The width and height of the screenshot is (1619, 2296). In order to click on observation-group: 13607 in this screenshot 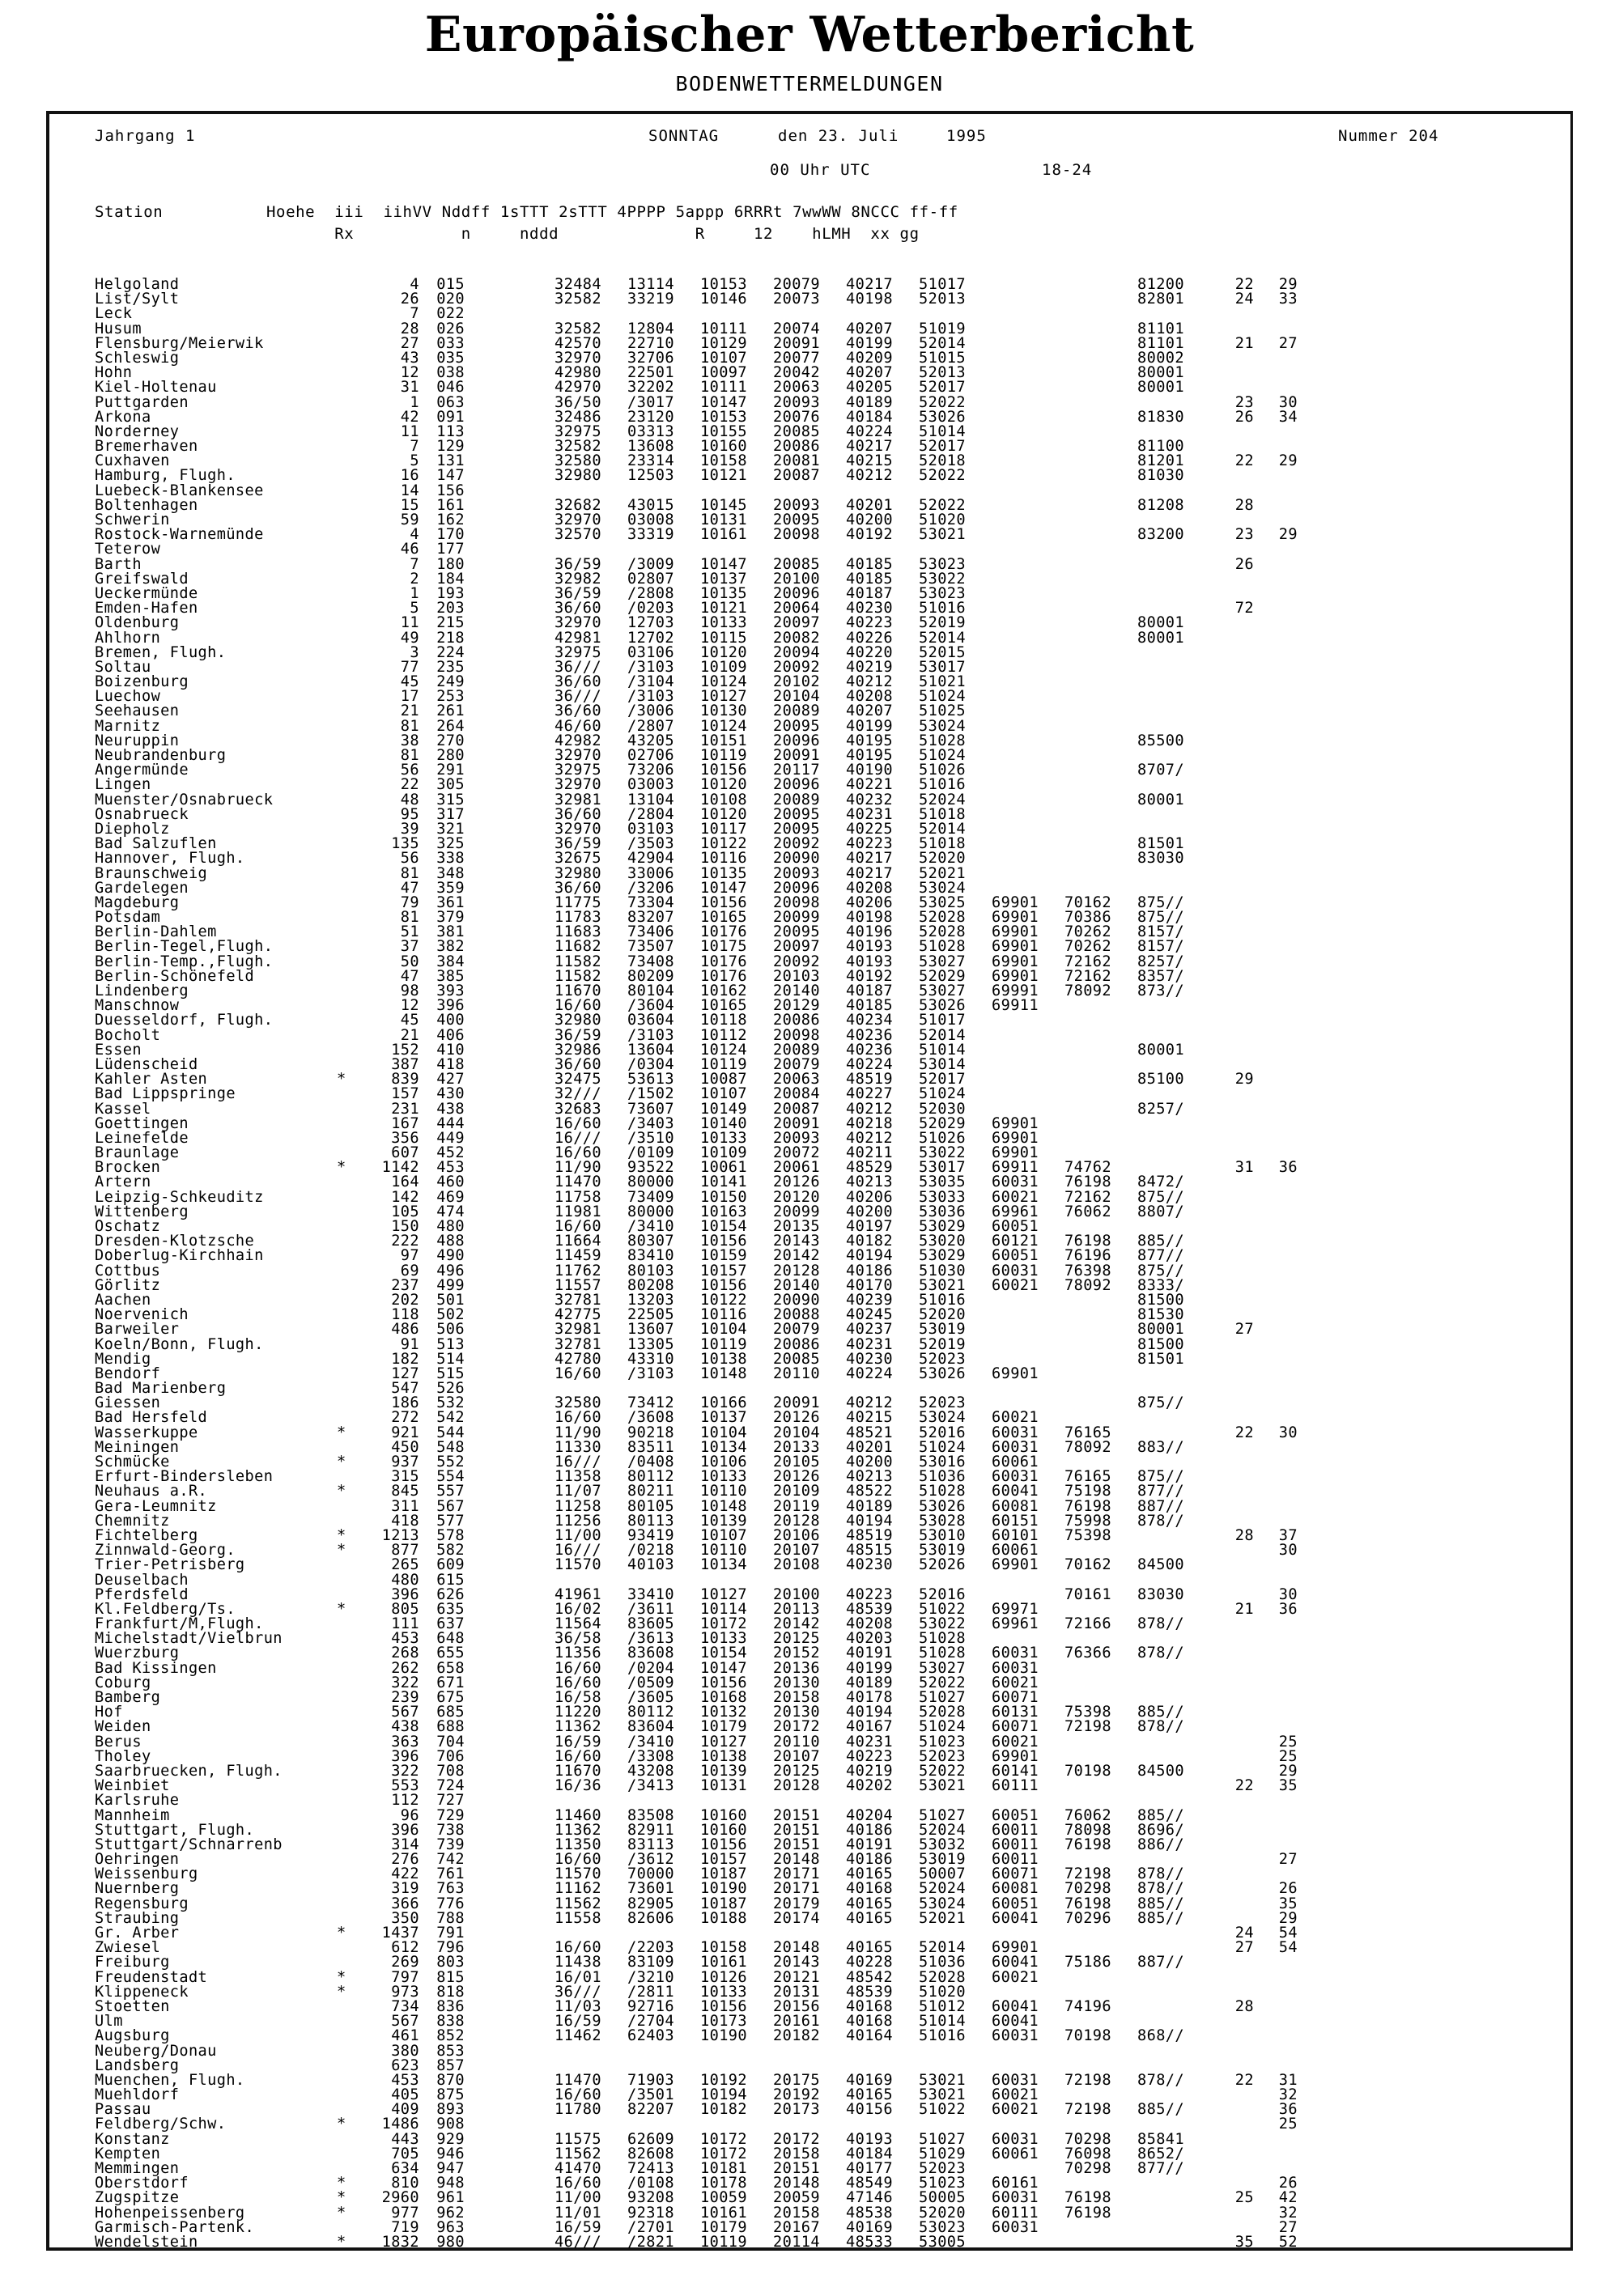, I will do `click(650, 1330)`.